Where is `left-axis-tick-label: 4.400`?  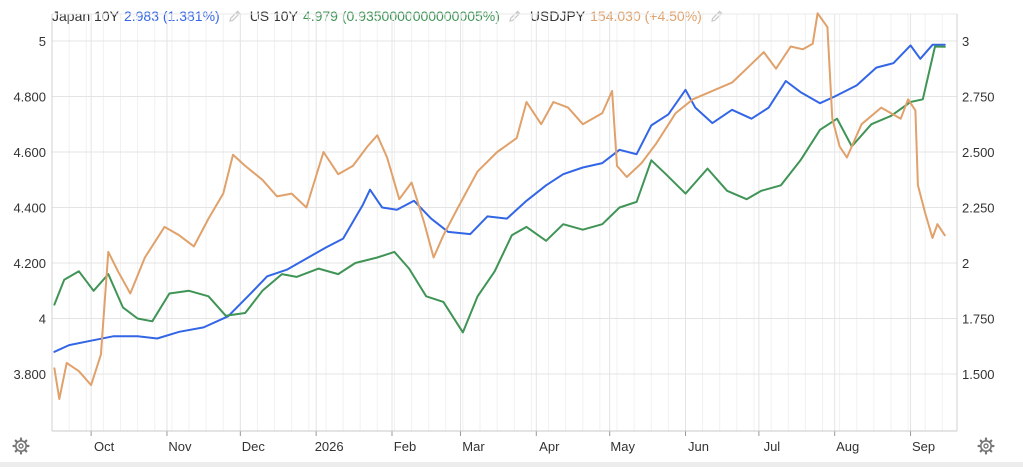
left-axis-tick-label: 4.400 is located at coordinates (29, 208).